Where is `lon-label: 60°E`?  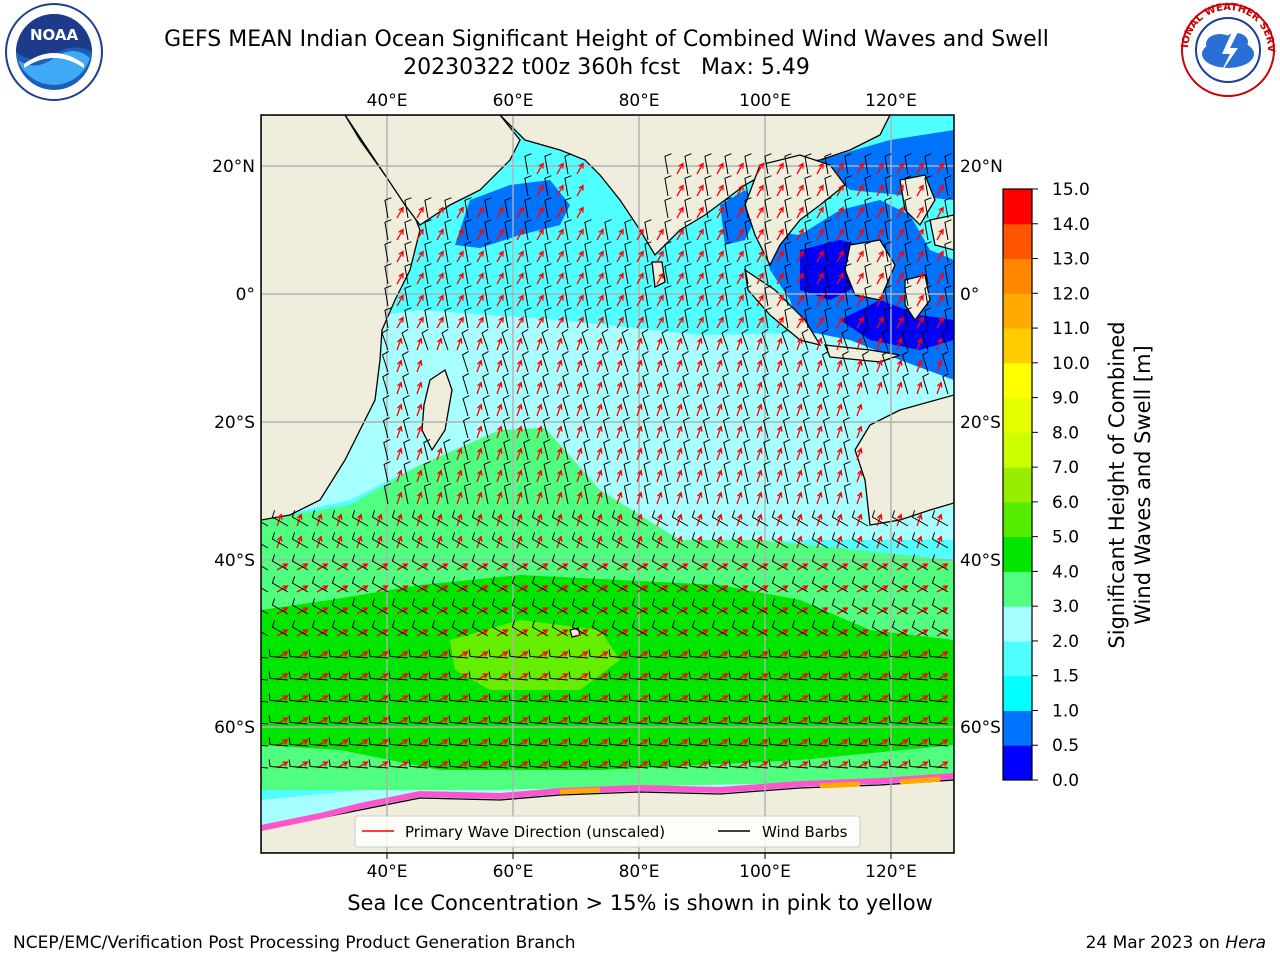 lon-label: 60°E is located at coordinates (513, 872).